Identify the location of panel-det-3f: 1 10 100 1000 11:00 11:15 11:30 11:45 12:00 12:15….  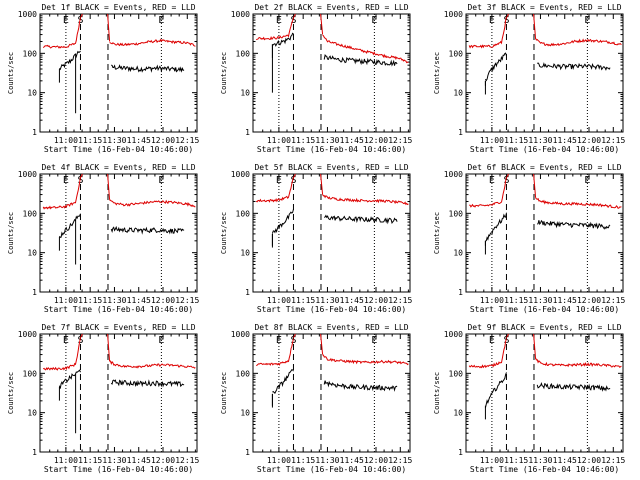
(529, 78).